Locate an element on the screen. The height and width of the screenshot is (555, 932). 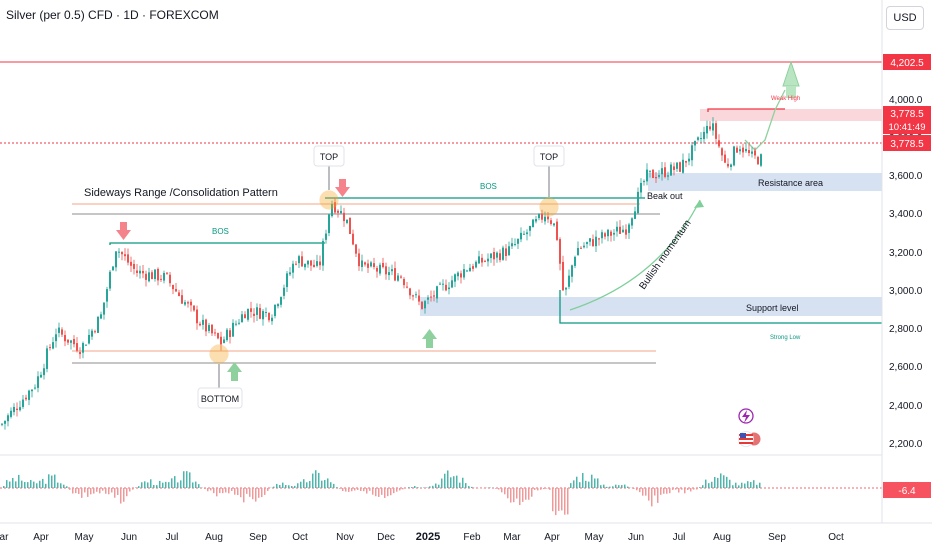
lightning-icon is located at coordinates (746, 416).